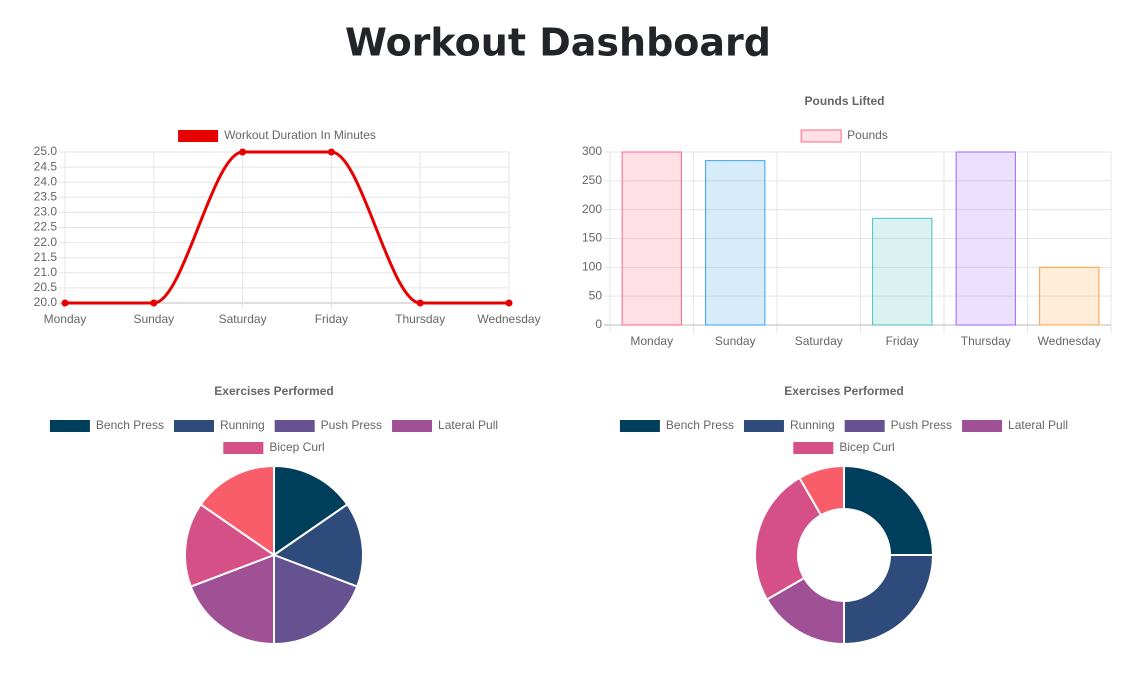  Describe the element at coordinates (46, 302) in the screenshot. I see `y-tick-label: 20.0` at that location.